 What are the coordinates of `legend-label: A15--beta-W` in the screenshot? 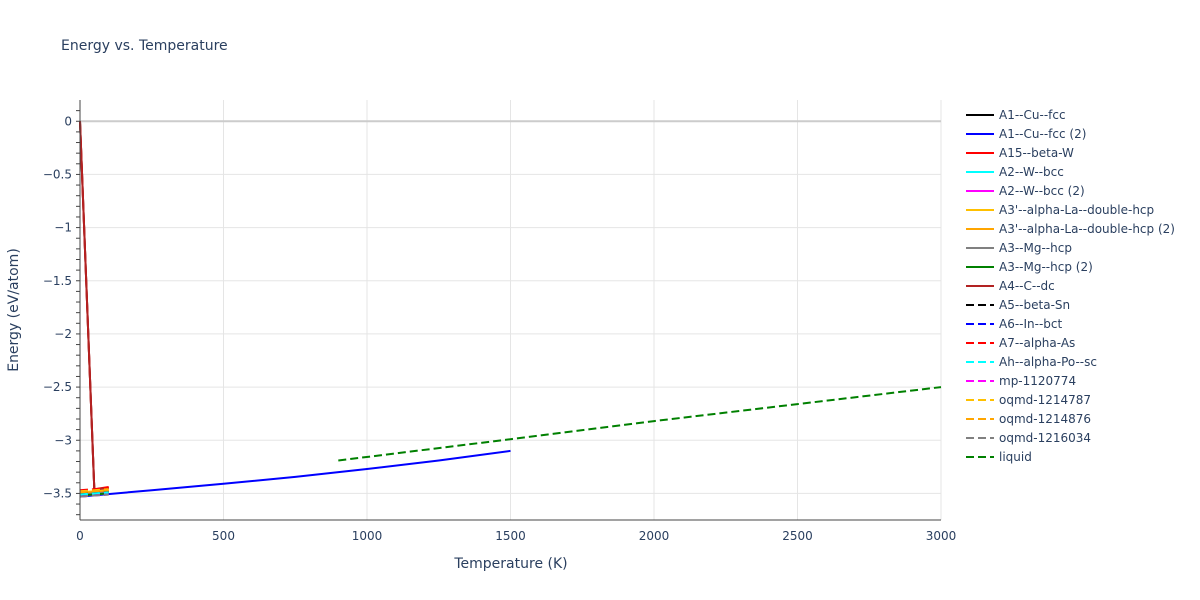 It's located at (1036, 153).